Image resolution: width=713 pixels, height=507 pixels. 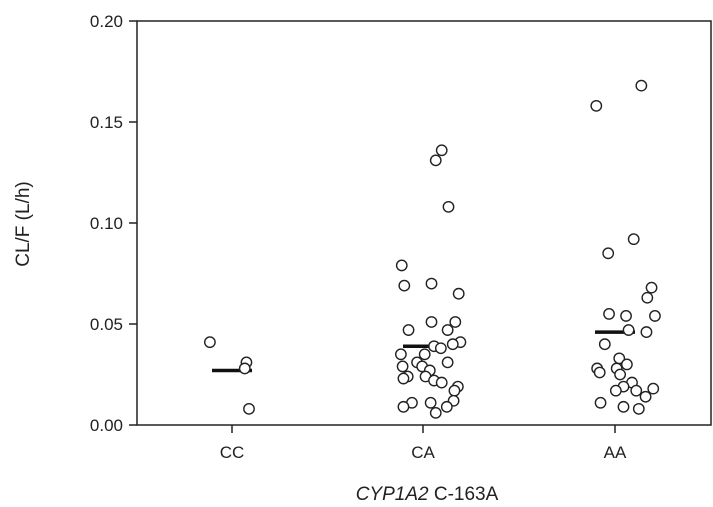 I want to click on x-tick-label: CC, so click(x=232, y=452).